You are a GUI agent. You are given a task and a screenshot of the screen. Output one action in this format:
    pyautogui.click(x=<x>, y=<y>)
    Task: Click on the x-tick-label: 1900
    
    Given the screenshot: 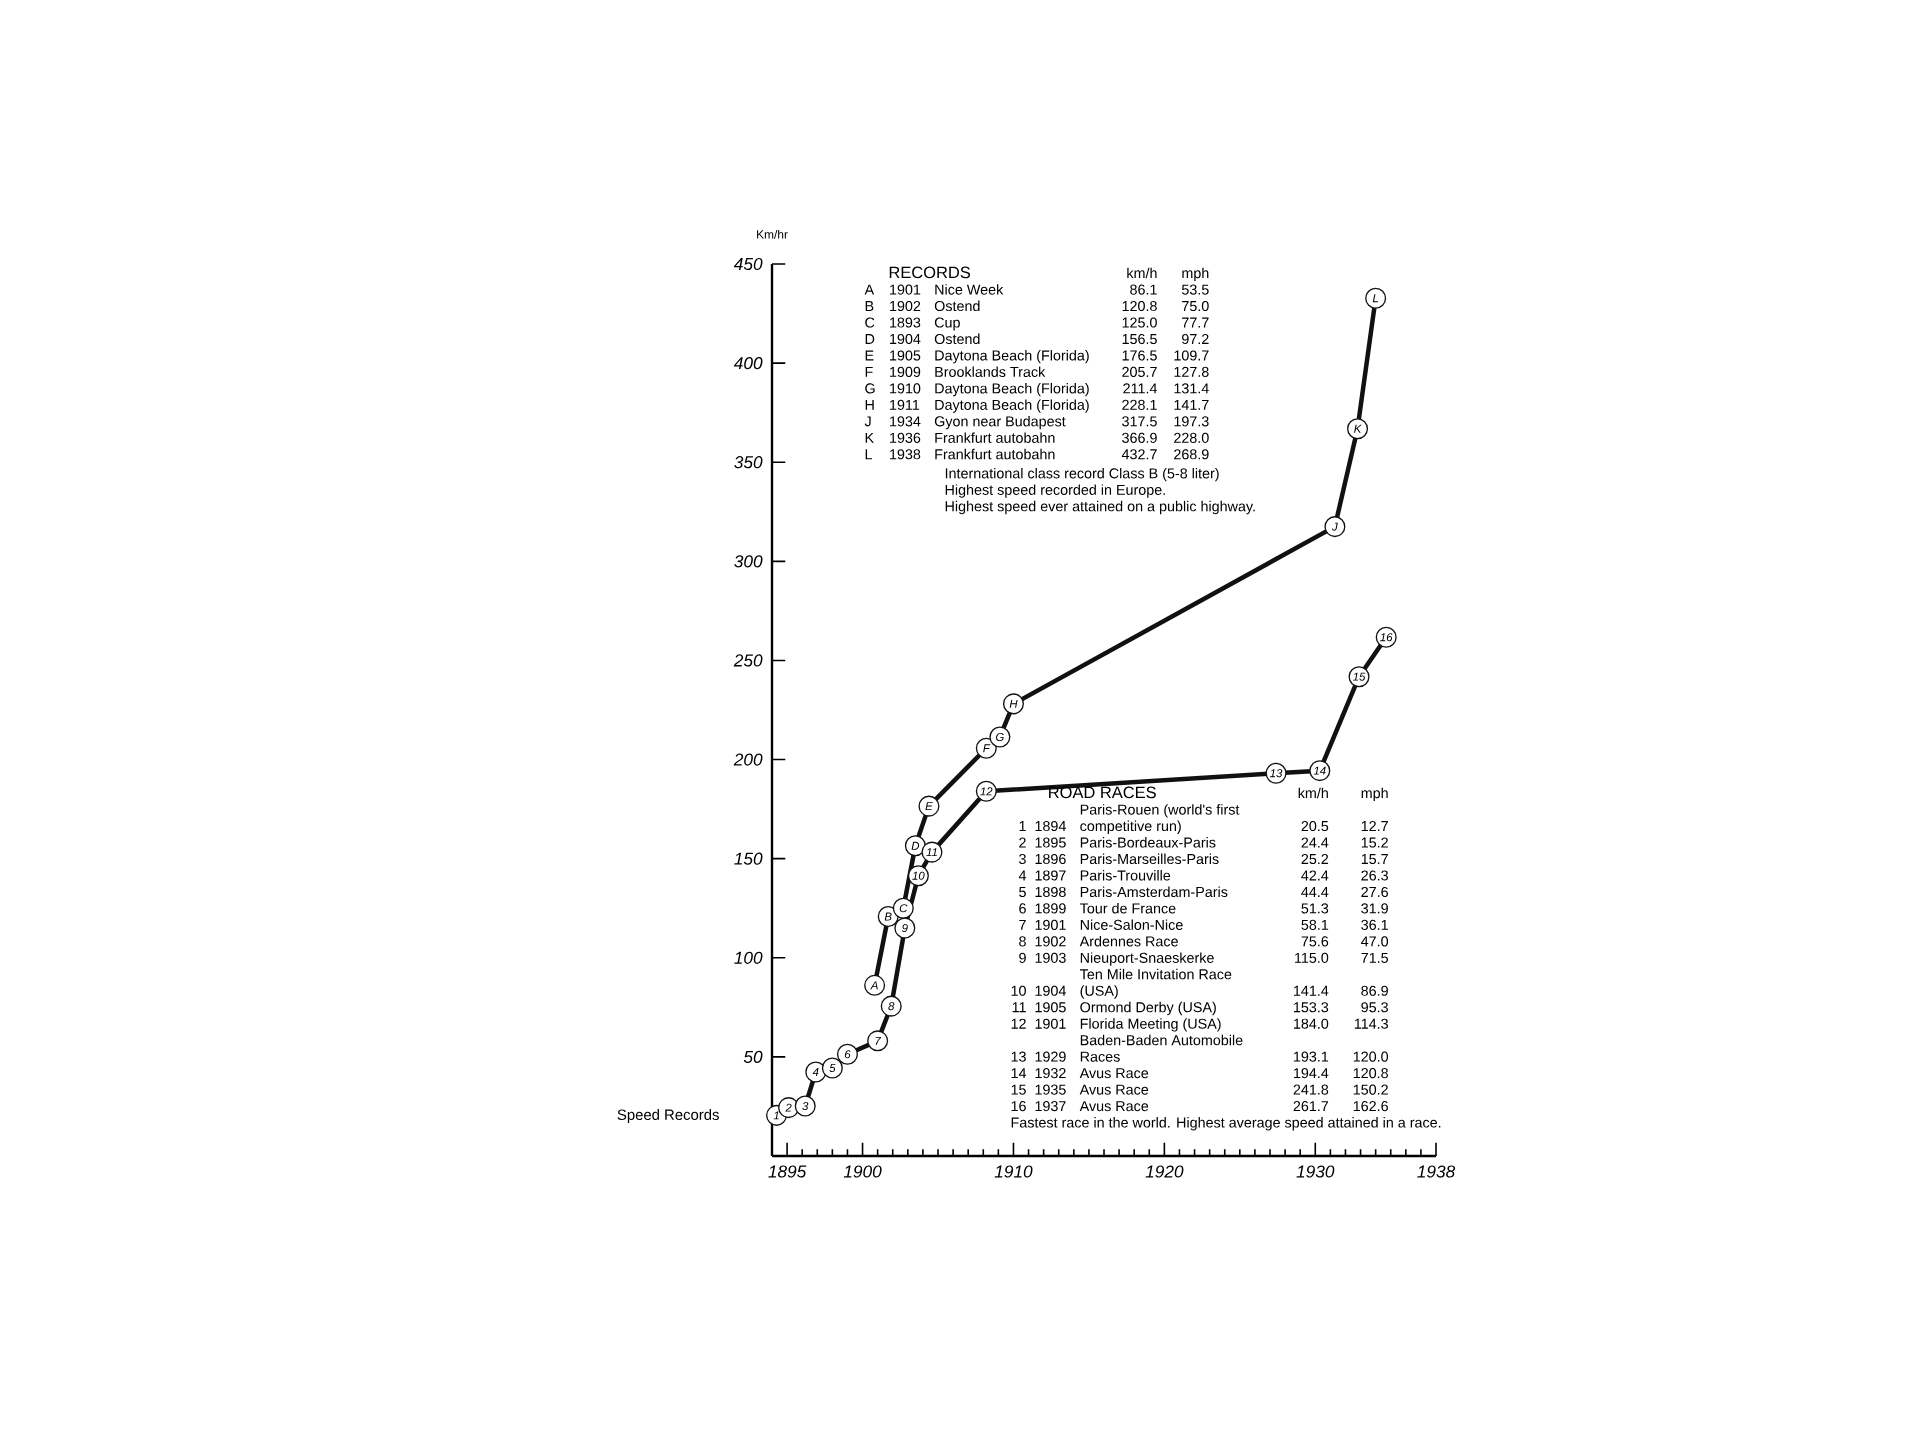 What is the action you would take?
    pyautogui.click(x=862, y=1171)
    